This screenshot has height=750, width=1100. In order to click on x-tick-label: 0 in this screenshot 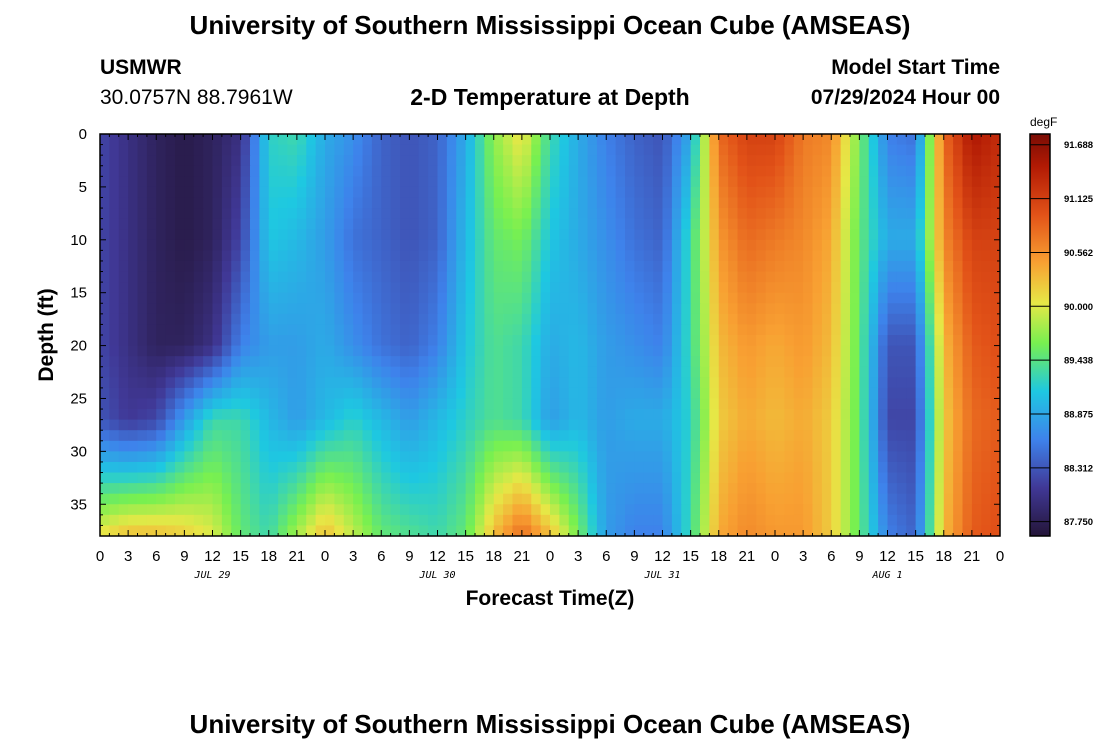, I will do `click(1000, 556)`.